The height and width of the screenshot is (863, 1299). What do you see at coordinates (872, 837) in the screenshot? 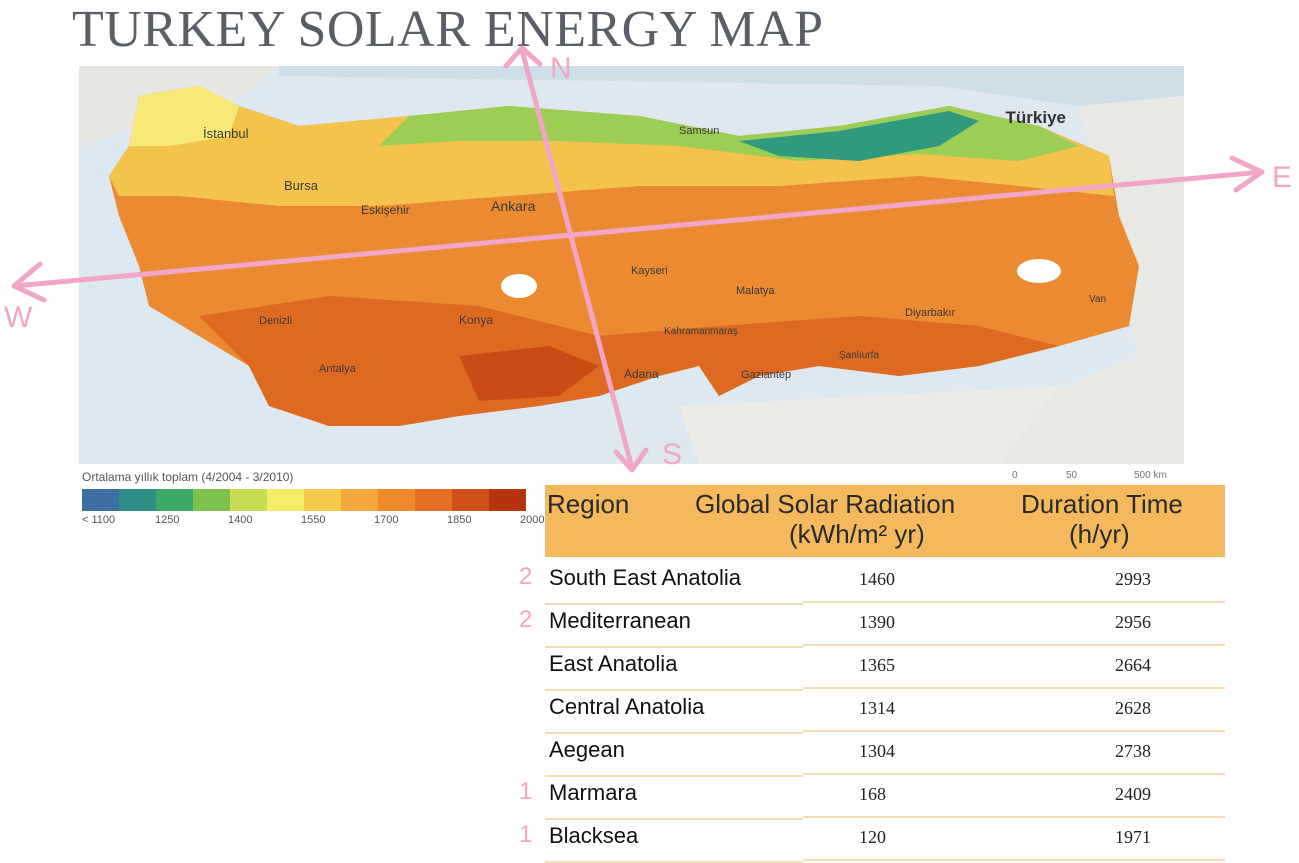
I see `radiation-value: 120` at bounding box center [872, 837].